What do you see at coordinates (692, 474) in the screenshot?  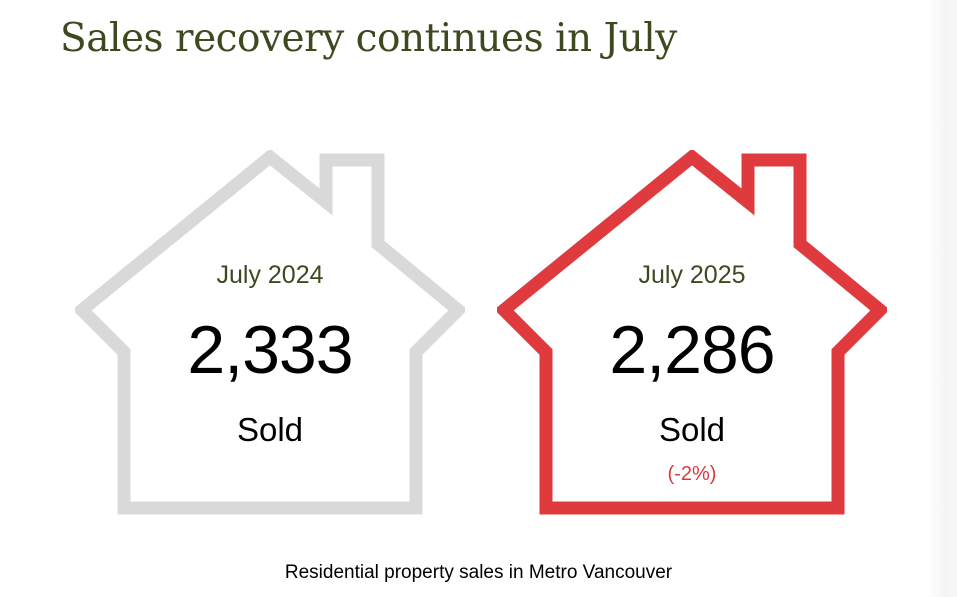 I see `change-percent: (-2%)` at bounding box center [692, 474].